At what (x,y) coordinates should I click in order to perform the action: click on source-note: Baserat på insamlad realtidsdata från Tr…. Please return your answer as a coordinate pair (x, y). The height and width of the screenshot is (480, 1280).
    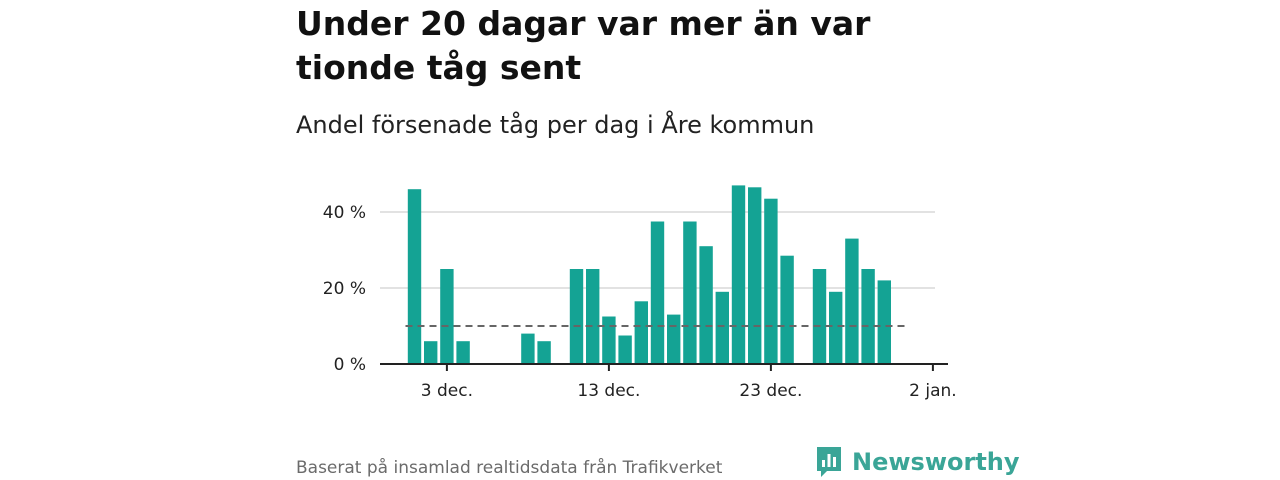
    Looking at the image, I should click on (509, 468).